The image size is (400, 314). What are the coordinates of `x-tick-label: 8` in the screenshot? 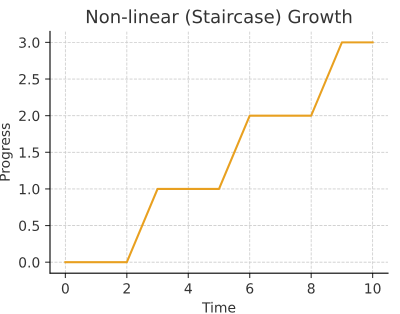 It's located at (311, 288).